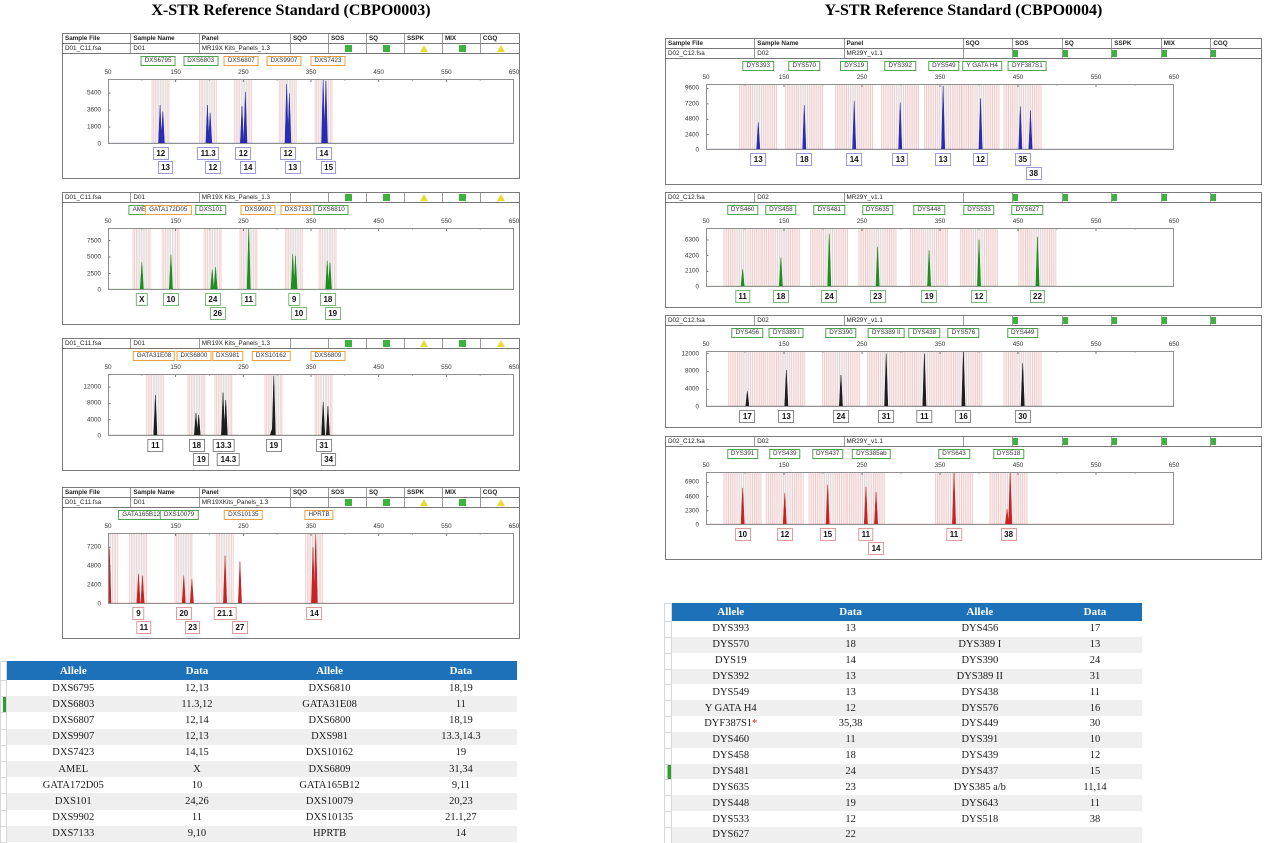  I want to click on allele-cell: DYS389 I, so click(980, 645).